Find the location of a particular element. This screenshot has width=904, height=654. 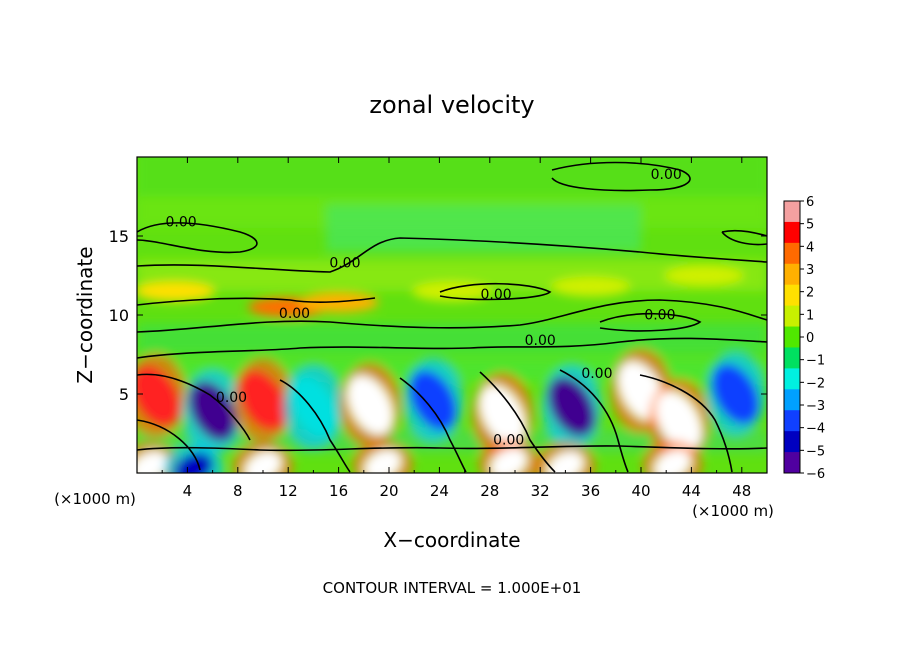

colorbar-tick-label: 0 is located at coordinates (810, 338).